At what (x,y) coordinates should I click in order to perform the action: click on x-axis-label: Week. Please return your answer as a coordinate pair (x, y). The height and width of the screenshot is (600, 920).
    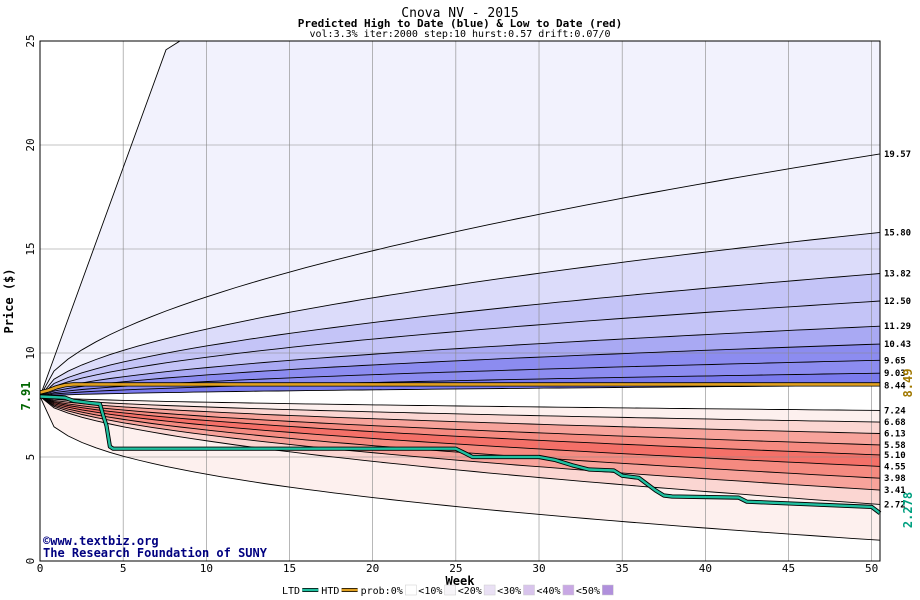
    Looking at the image, I should click on (461, 581).